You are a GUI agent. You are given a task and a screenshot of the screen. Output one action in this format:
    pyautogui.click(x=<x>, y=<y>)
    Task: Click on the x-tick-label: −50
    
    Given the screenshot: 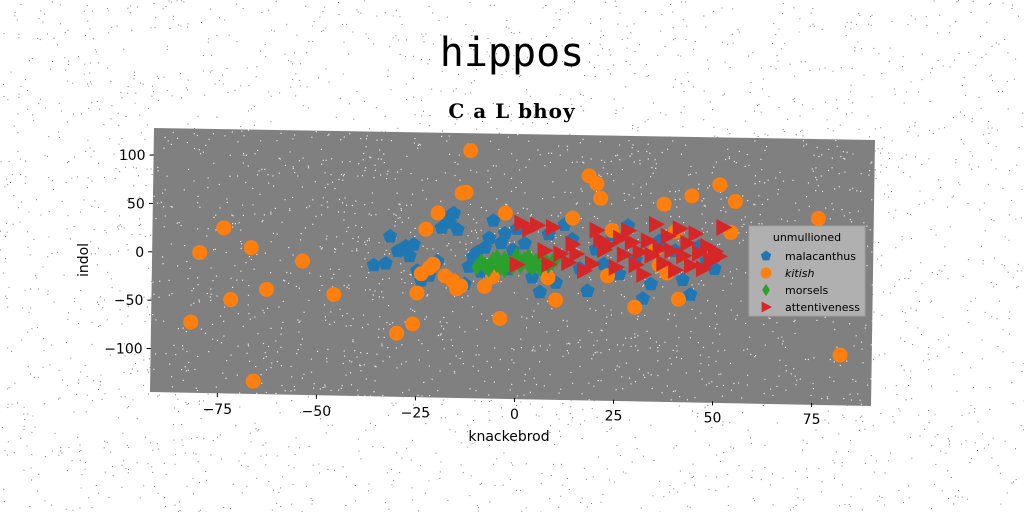 What is the action you would take?
    pyautogui.click(x=317, y=412)
    